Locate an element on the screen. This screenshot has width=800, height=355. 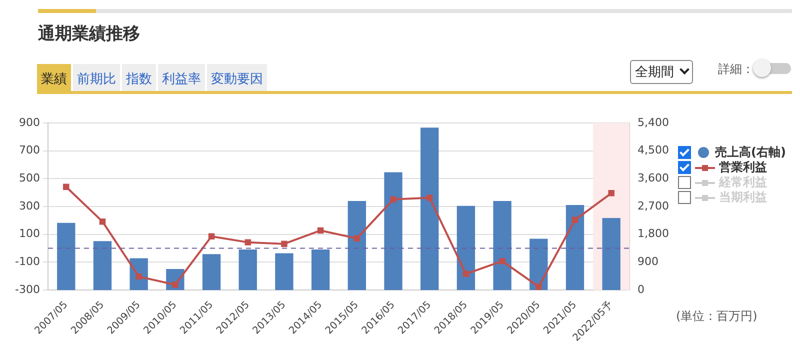
text: 業績 is located at coordinates (54, 79).